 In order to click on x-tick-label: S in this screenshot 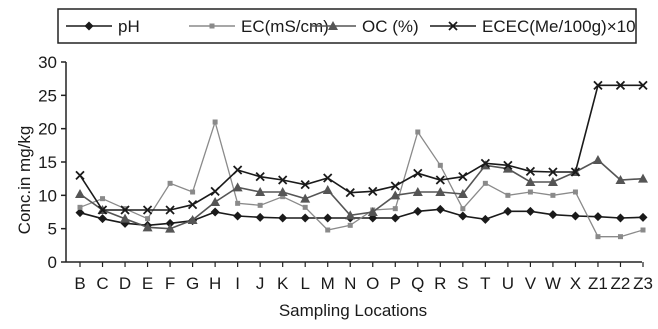, I will do `click(462, 283)`.